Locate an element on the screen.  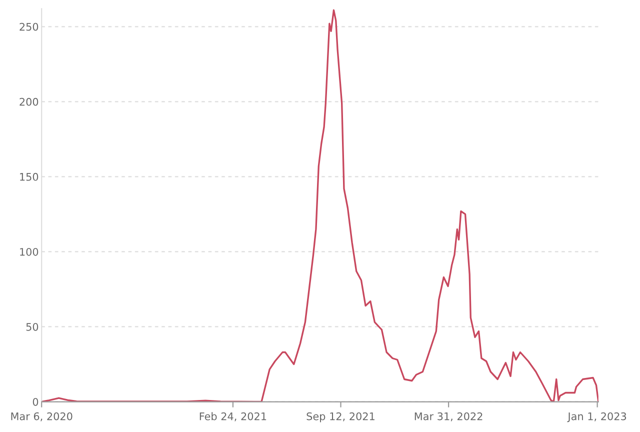
x-tick-label: Mar 31, 2022 is located at coordinates (448, 417).